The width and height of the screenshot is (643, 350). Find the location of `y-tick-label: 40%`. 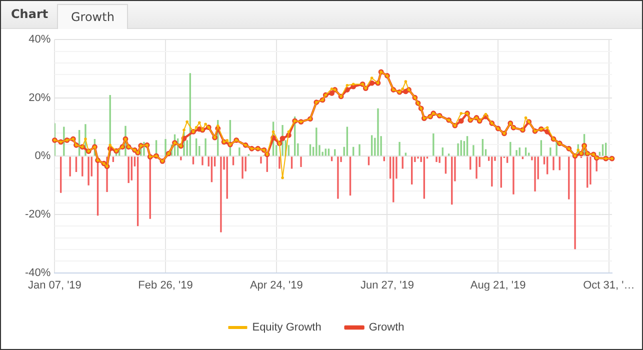

y-tick-label: 40% is located at coordinates (39, 40).